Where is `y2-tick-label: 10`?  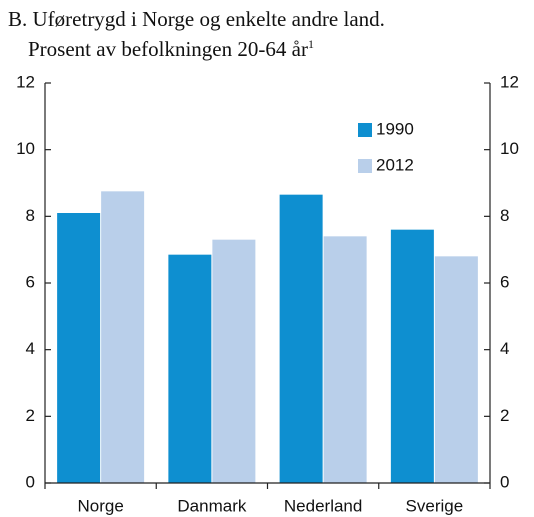
y2-tick-label: 10 is located at coordinates (509, 148).